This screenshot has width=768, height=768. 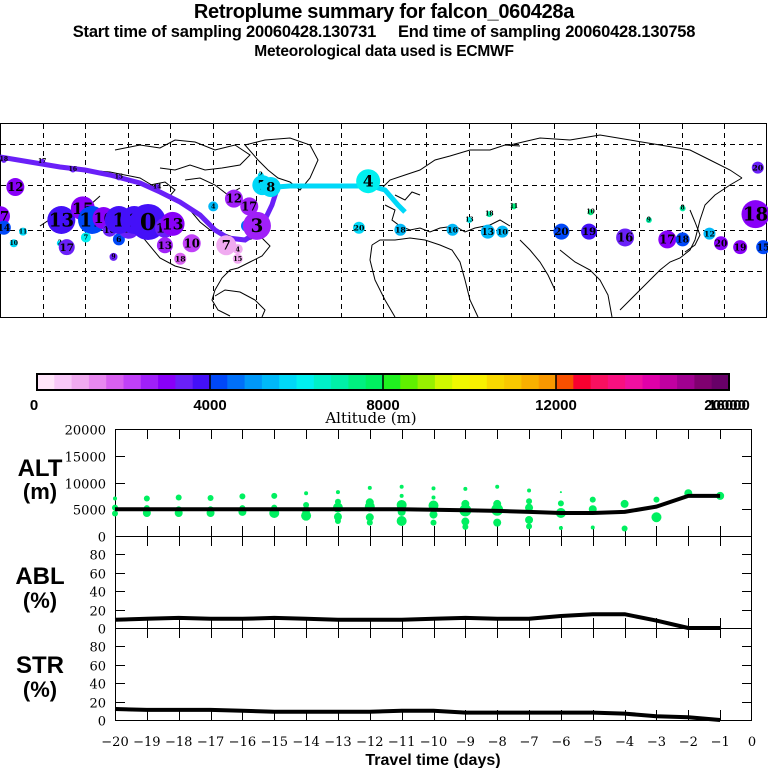 I want to click on x-tick-label: −12, so click(x=369, y=742).